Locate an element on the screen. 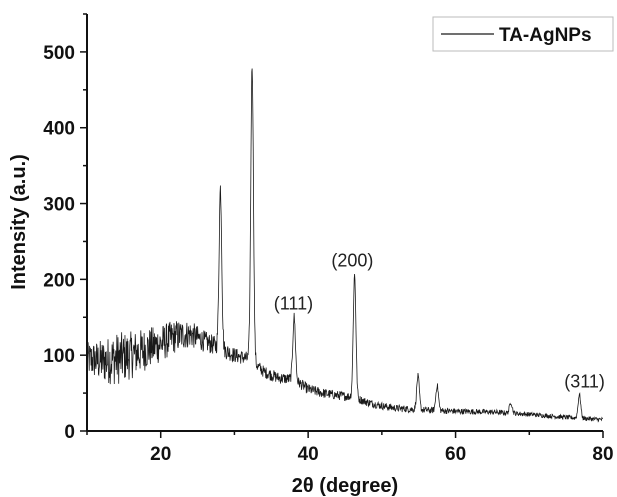 This screenshot has height=497, width=617. y-axis-title: Intensity (a.u.) is located at coordinates (19, 222).